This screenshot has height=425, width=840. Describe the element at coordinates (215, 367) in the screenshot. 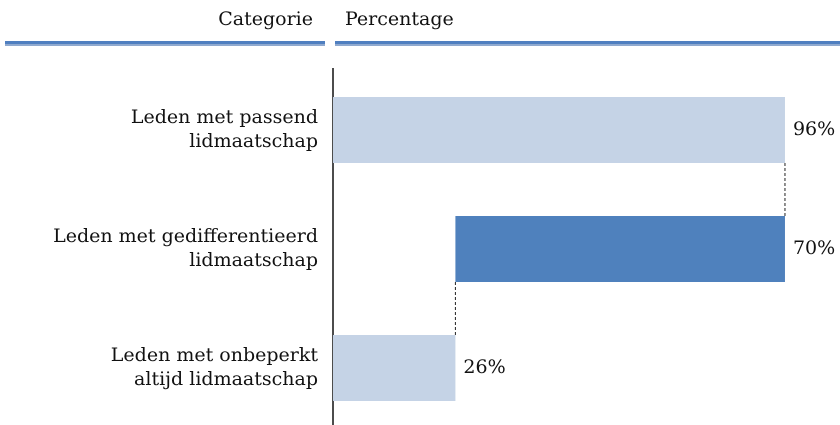

I see `category-label: Leden met onbeperkt altijd lidmaatschap` at that location.